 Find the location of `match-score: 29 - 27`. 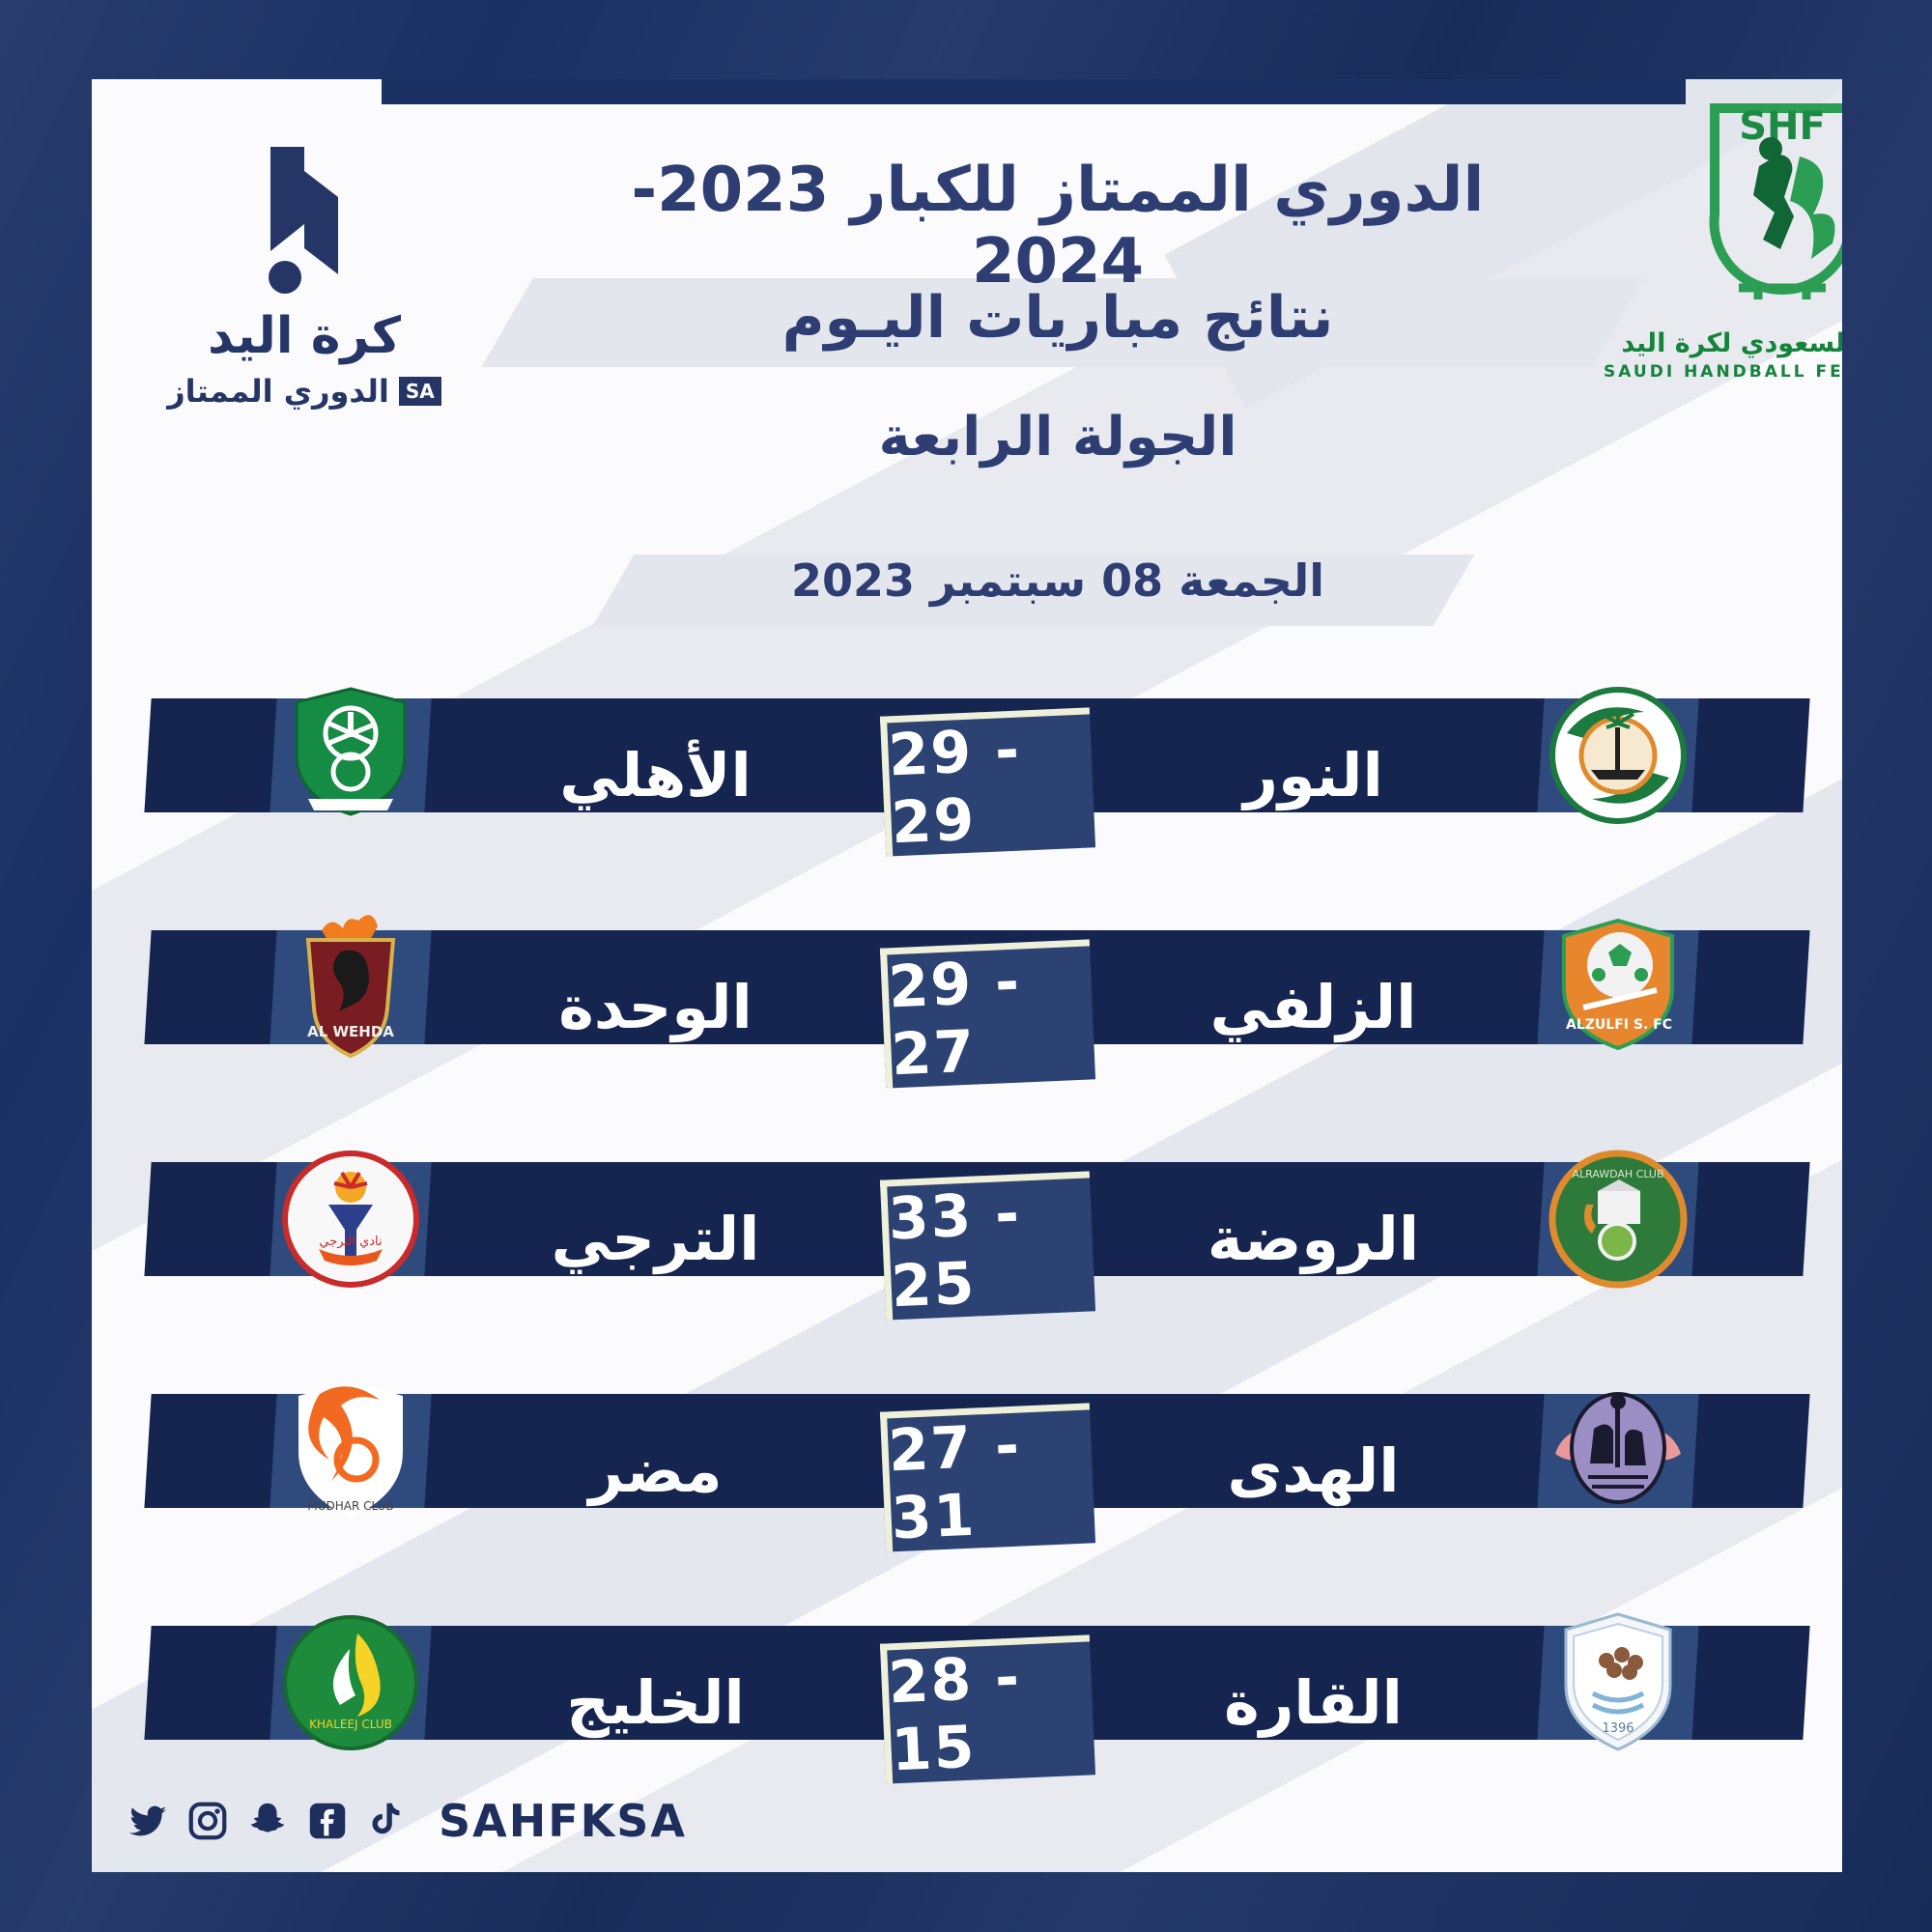

match-score: 29 - 27 is located at coordinates (955, 1019).